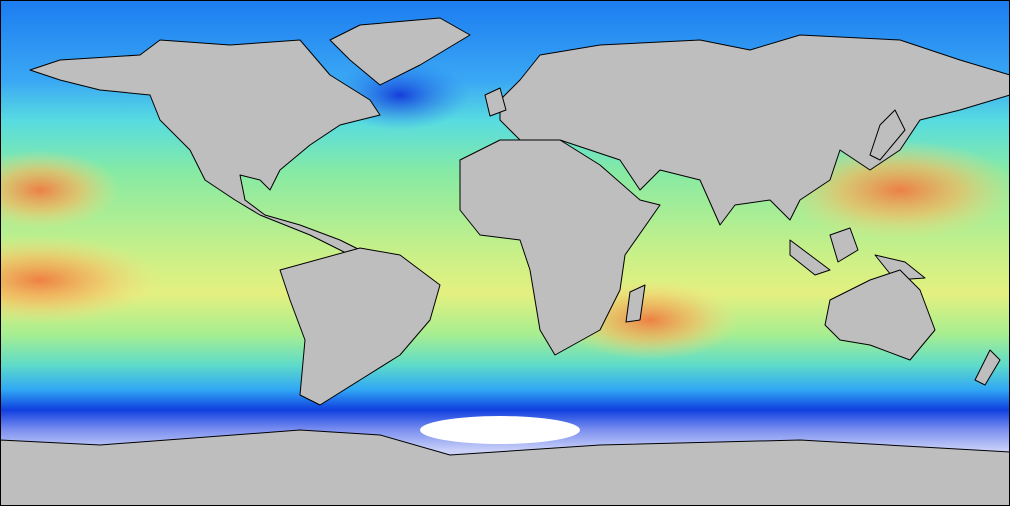 The image size is (1010, 506). Describe the element at coordinates (635, 303) in the screenshot. I see `madagascar` at that location.